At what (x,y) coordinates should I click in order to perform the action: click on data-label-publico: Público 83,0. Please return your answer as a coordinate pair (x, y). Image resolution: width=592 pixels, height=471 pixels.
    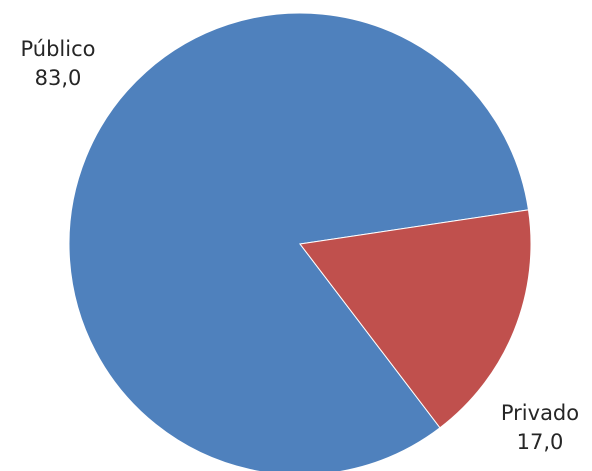
    Looking at the image, I should click on (58, 63).